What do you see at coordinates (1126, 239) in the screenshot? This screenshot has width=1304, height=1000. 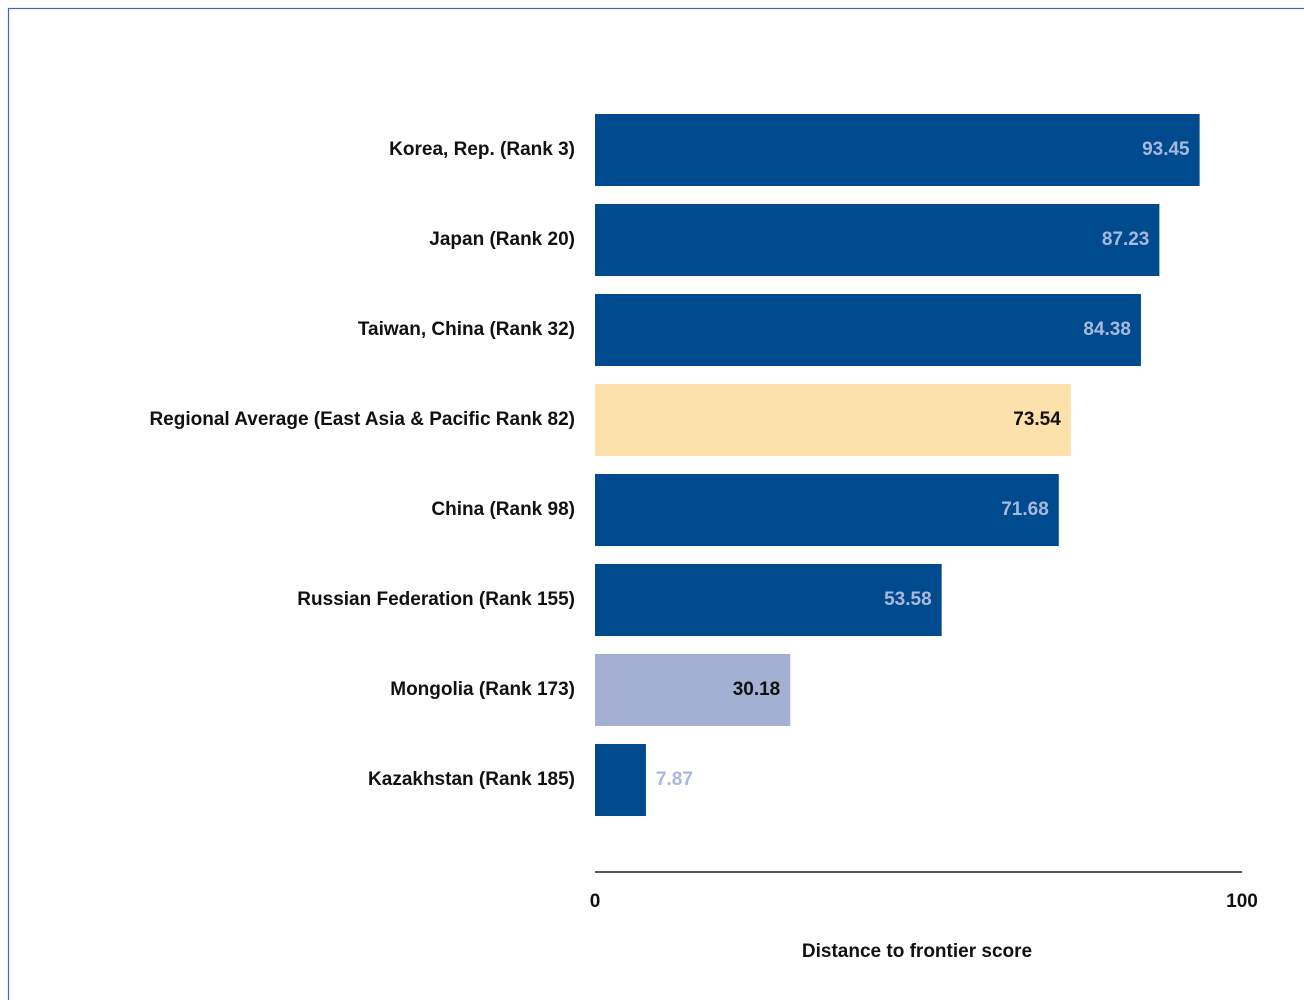 I see `value-label: 87.23` at bounding box center [1126, 239].